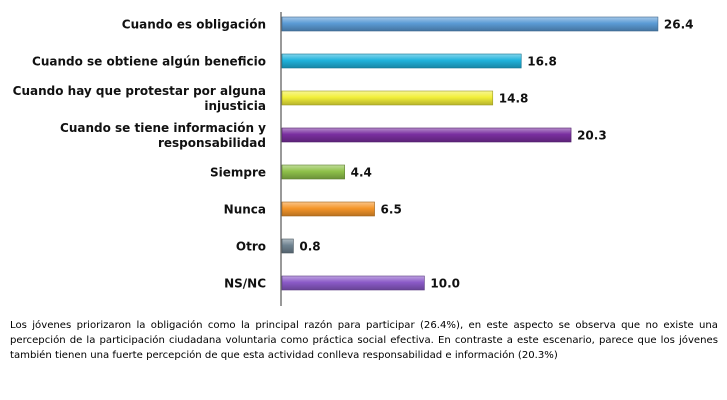  Describe the element at coordinates (245, 284) in the screenshot. I see `category-label: NS/NC` at that location.